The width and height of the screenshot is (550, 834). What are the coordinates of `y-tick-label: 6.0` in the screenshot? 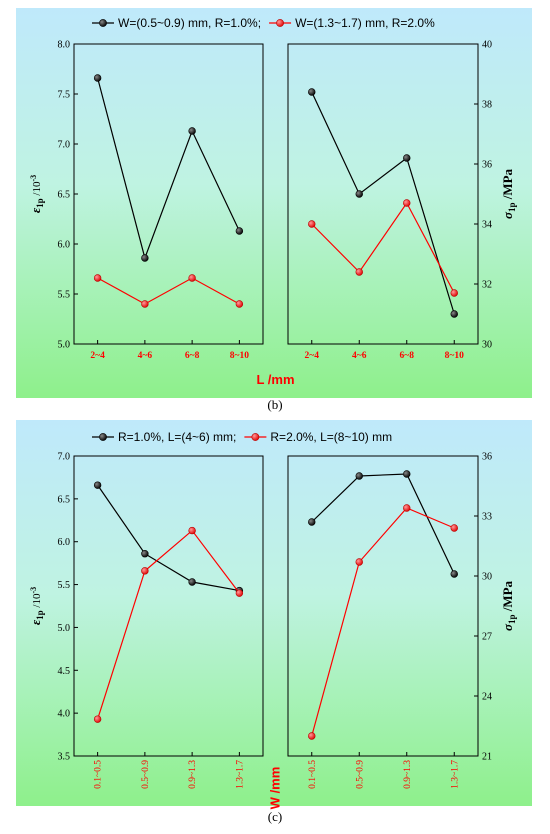 It's located at (64, 245).